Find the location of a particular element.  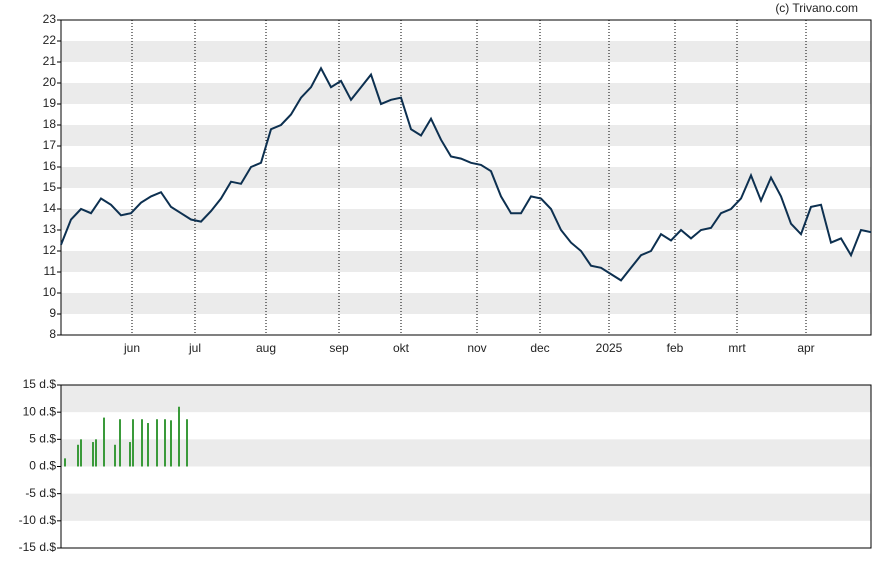

source: (c) Trivano.com is located at coordinates (816, 8).